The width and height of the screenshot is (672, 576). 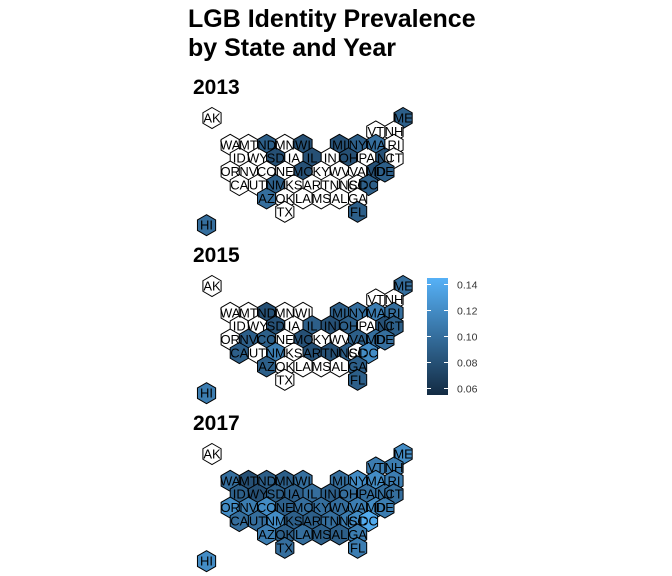 I want to click on legend-tick-label: 0.08, so click(x=467, y=364).